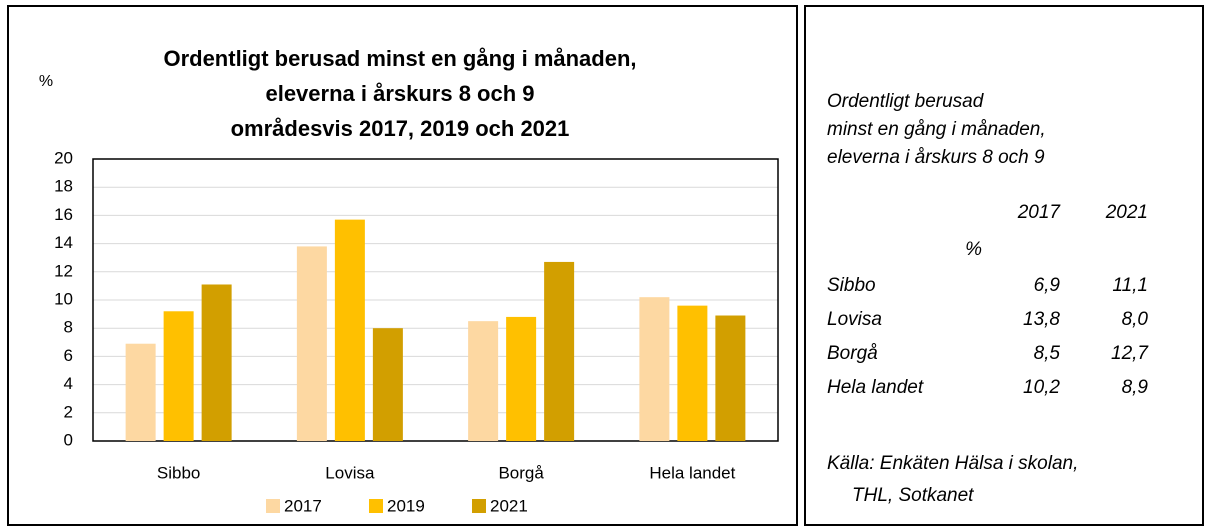 This screenshot has width=1209, height=531. What do you see at coordinates (63, 214) in the screenshot?
I see `y-tick-label: 16` at bounding box center [63, 214].